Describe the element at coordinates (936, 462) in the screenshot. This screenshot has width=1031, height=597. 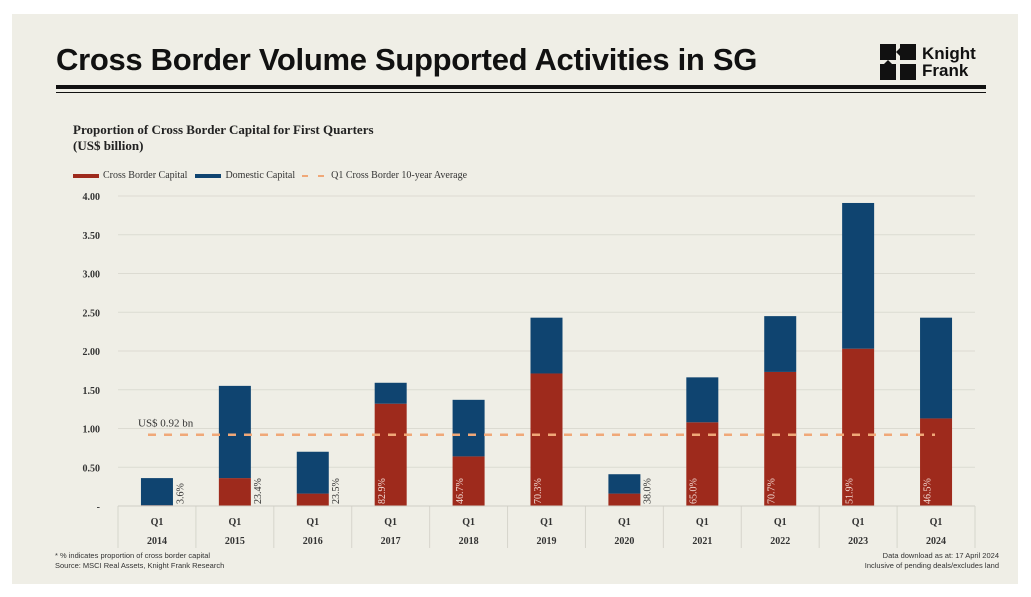
I see `bar-cross-border-2024` at that location.